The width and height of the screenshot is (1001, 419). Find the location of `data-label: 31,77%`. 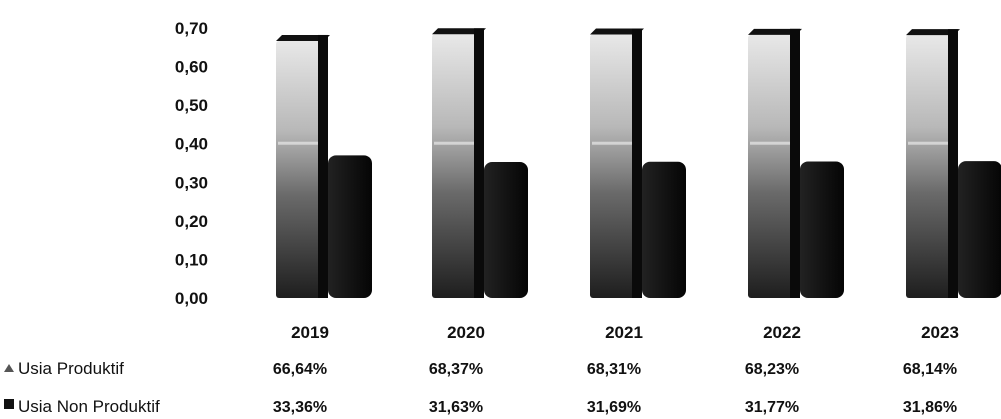

data-label: 31,77% is located at coordinates (772, 407).